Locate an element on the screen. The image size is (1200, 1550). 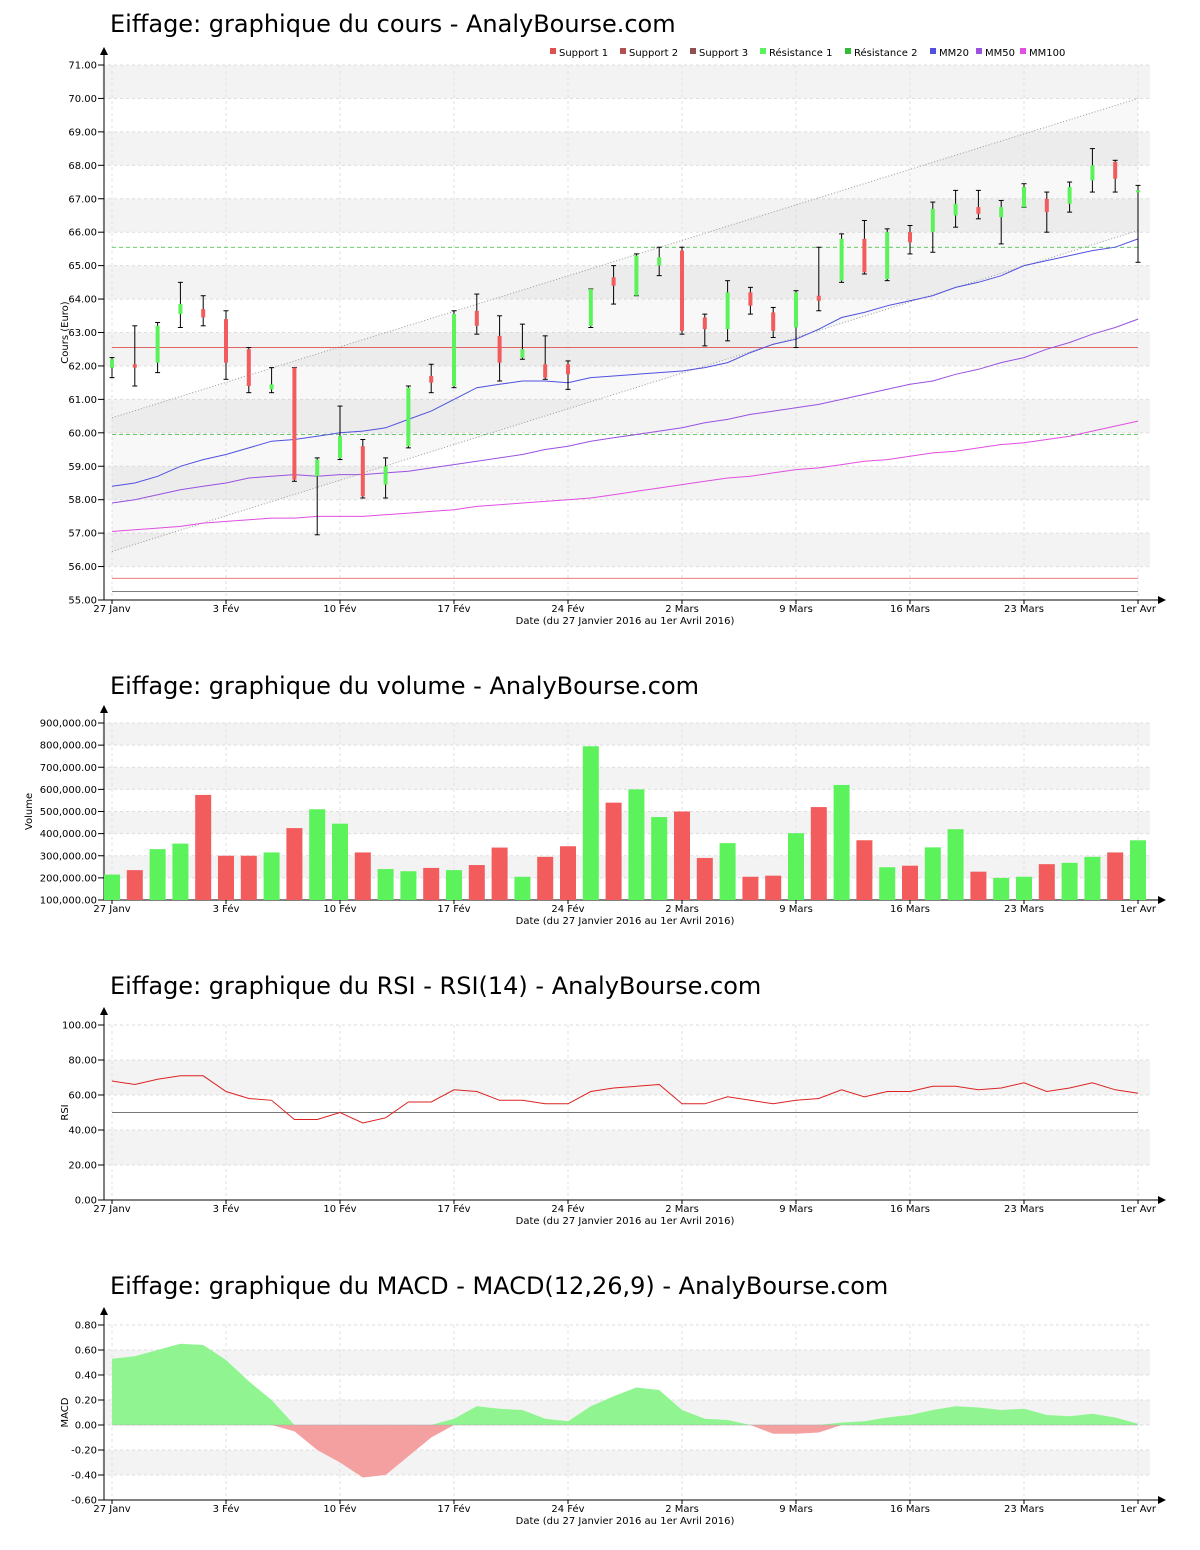
price-y-tick-label: 69.00 is located at coordinates (82, 132).